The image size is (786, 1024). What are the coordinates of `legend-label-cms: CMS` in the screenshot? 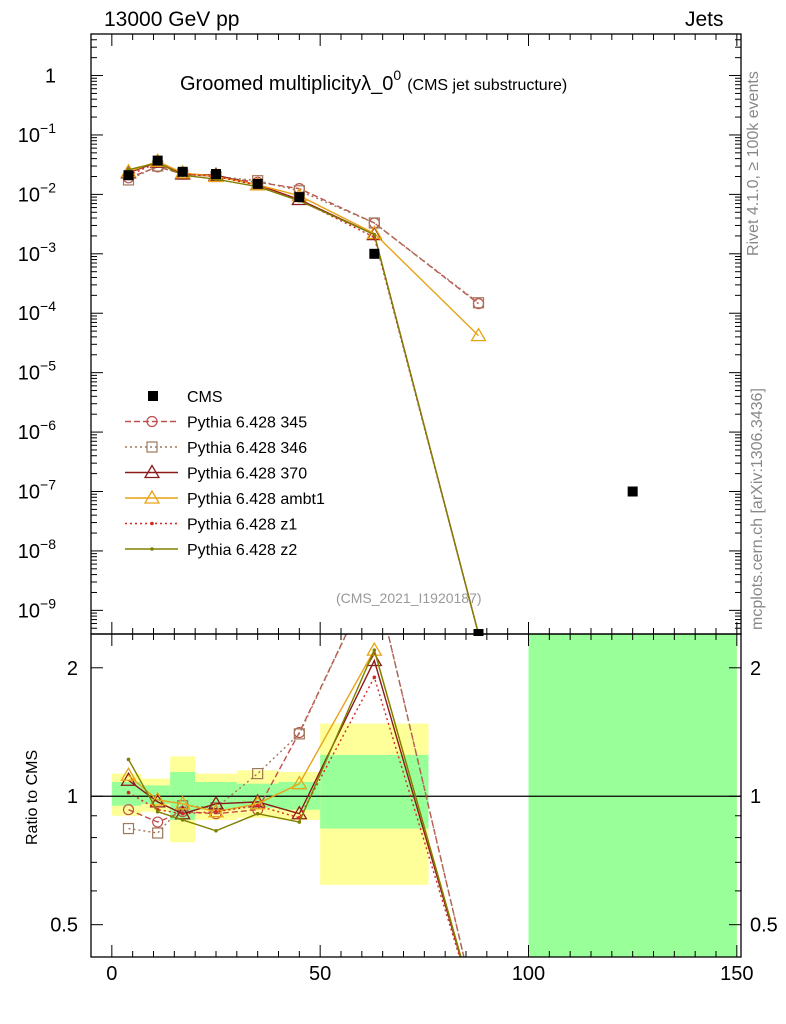 It's located at (205, 397).